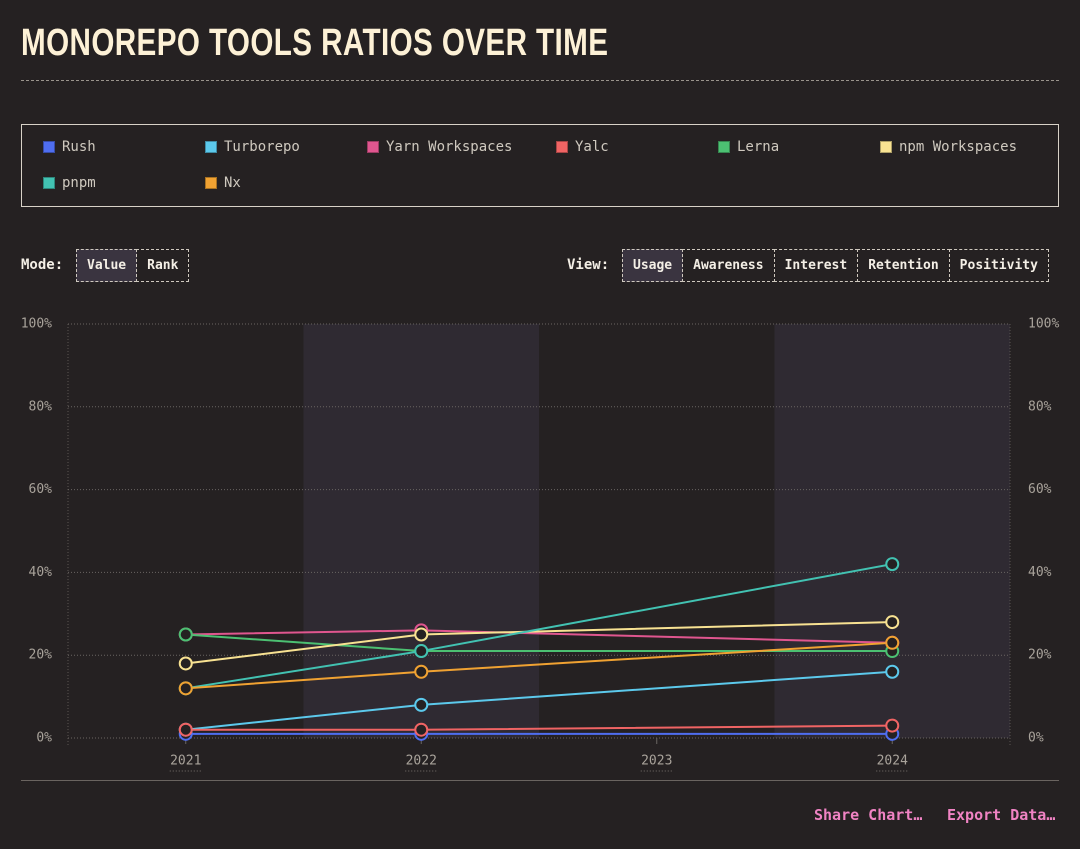 This screenshot has height=849, width=1080. I want to click on legend-label: Yarn Workspaces, so click(449, 147).